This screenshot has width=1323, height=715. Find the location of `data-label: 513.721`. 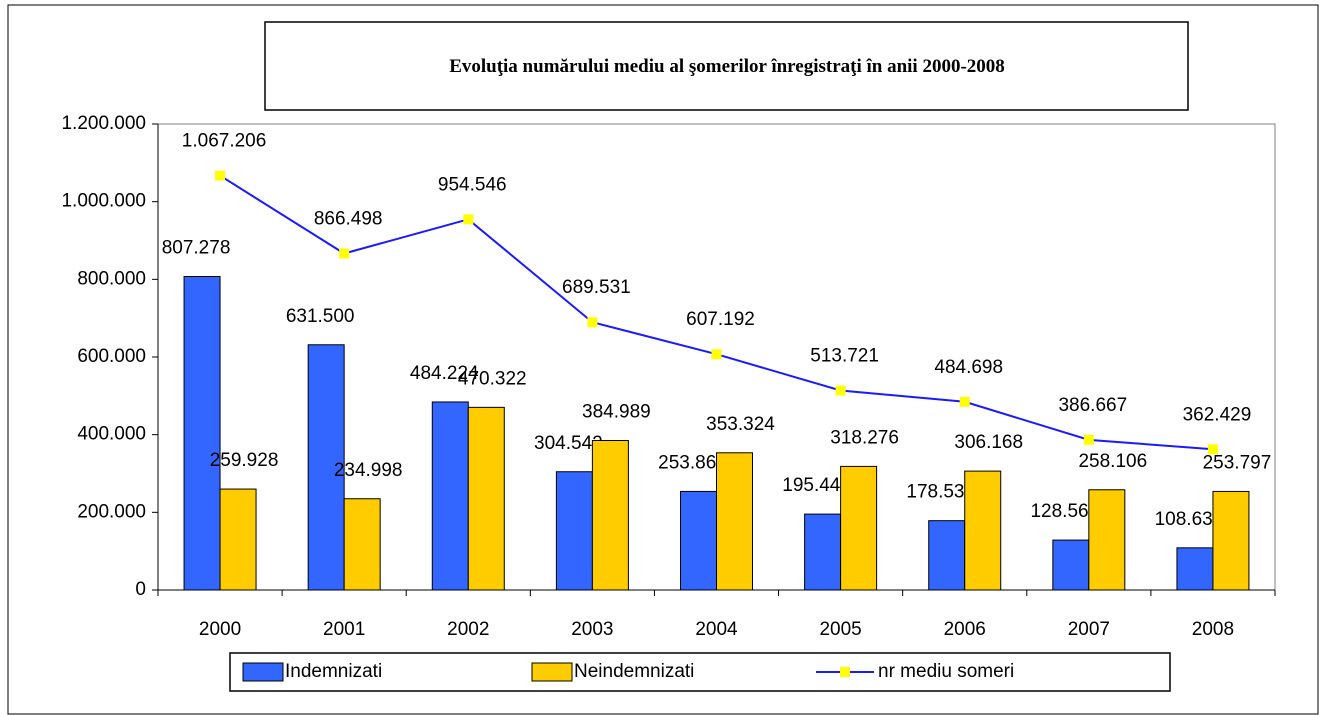

data-label: 513.721 is located at coordinates (844, 356).